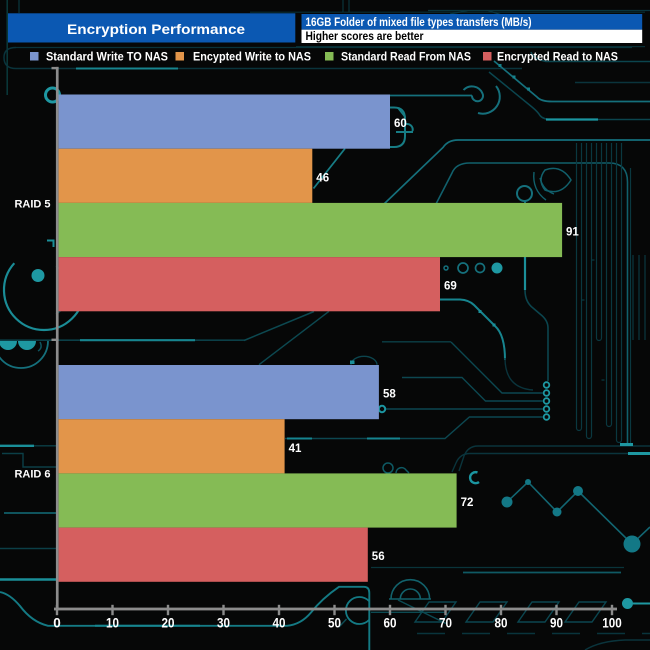  Describe the element at coordinates (572, 233) in the screenshot. I see `svg-text: 91` at that location.